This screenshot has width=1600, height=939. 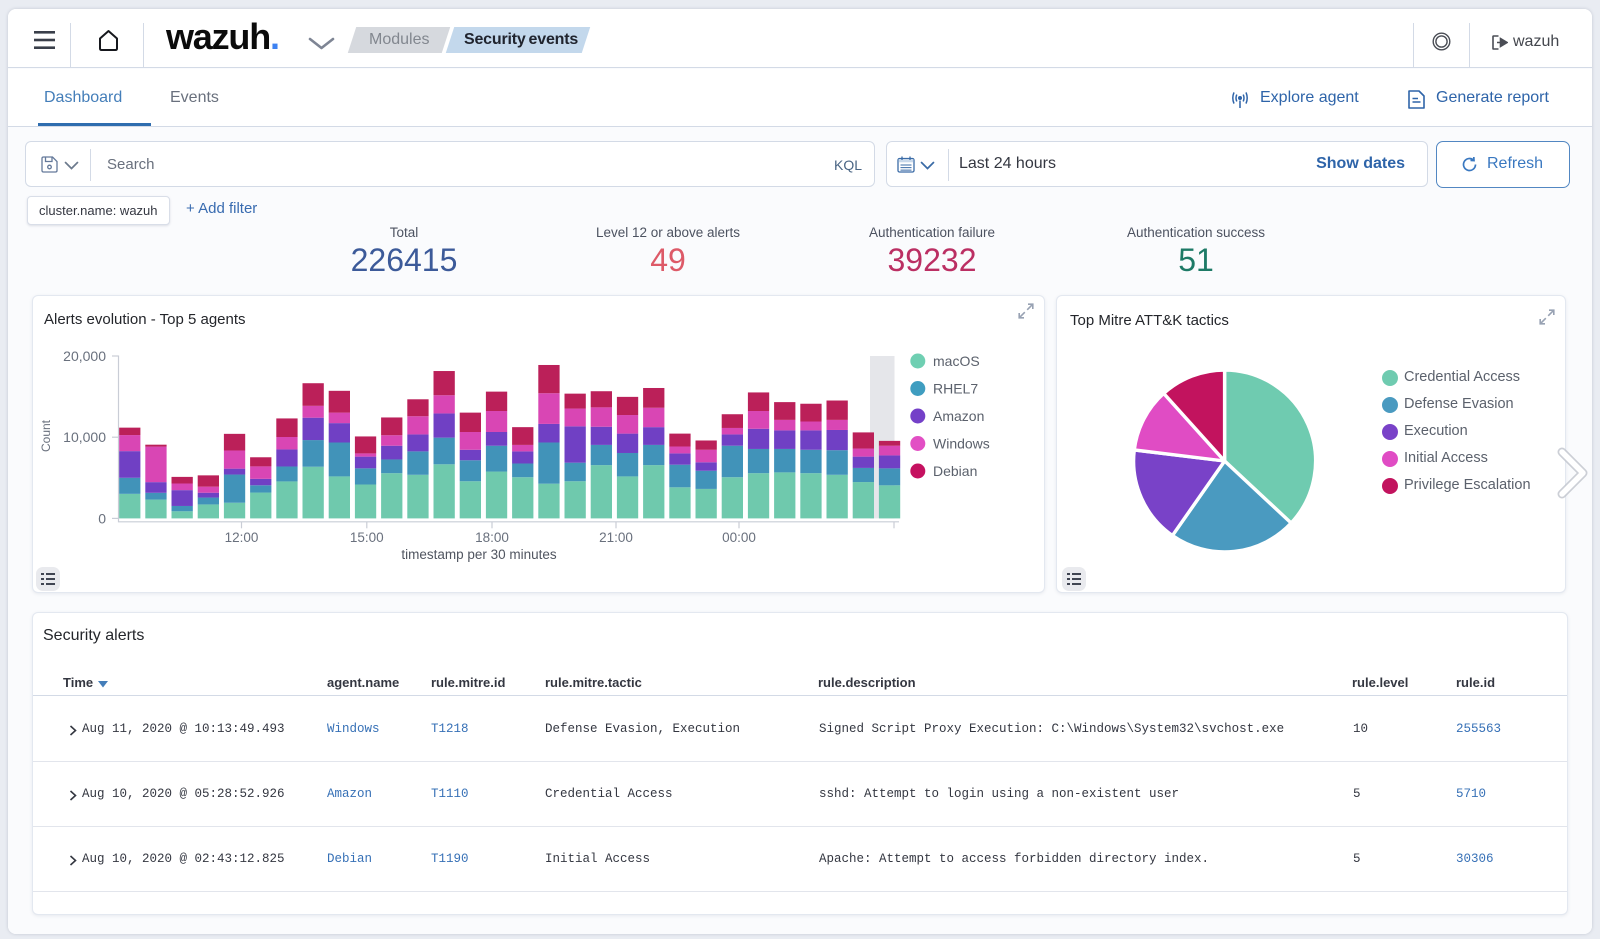 I want to click on svg-text: 00:00, so click(x=739, y=537).